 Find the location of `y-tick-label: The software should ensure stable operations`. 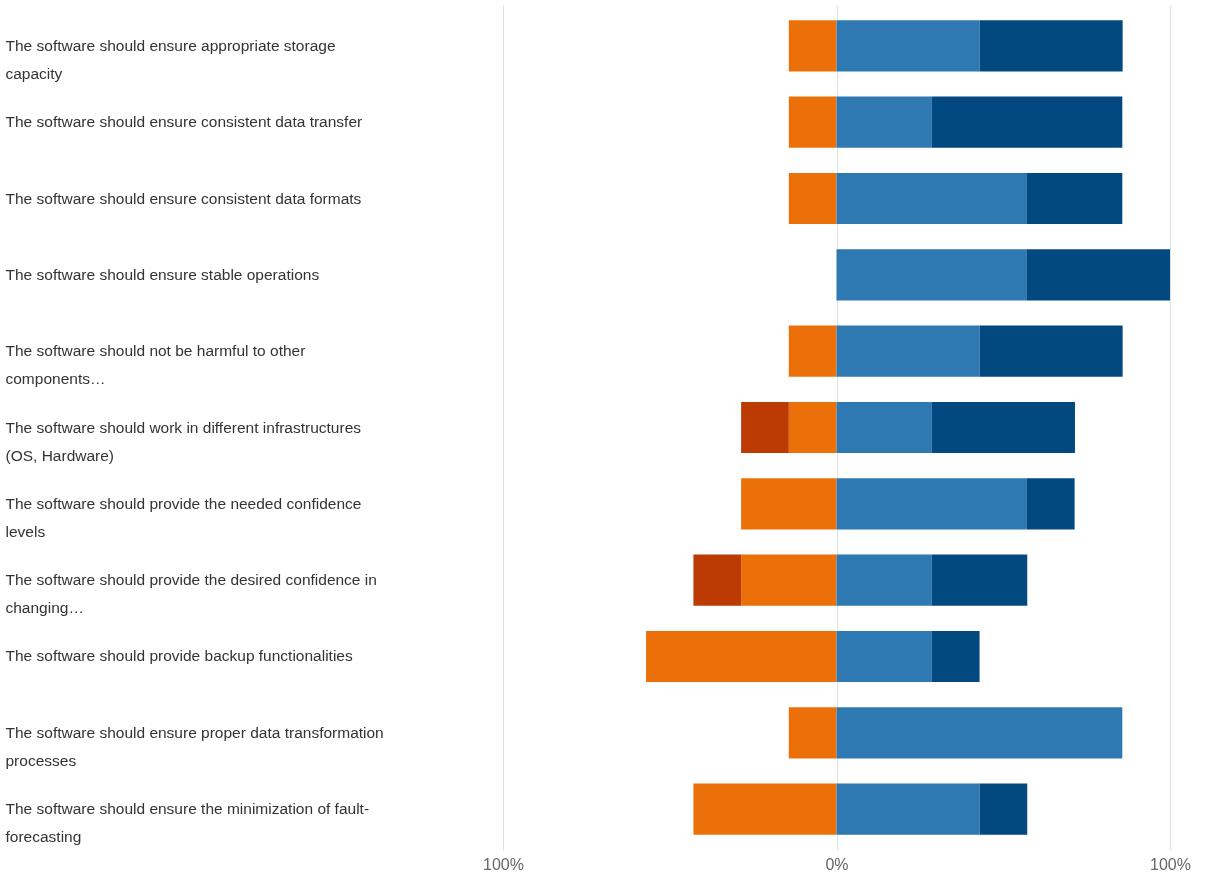

y-tick-label: The software should ensure stable operations is located at coordinates (162, 274).